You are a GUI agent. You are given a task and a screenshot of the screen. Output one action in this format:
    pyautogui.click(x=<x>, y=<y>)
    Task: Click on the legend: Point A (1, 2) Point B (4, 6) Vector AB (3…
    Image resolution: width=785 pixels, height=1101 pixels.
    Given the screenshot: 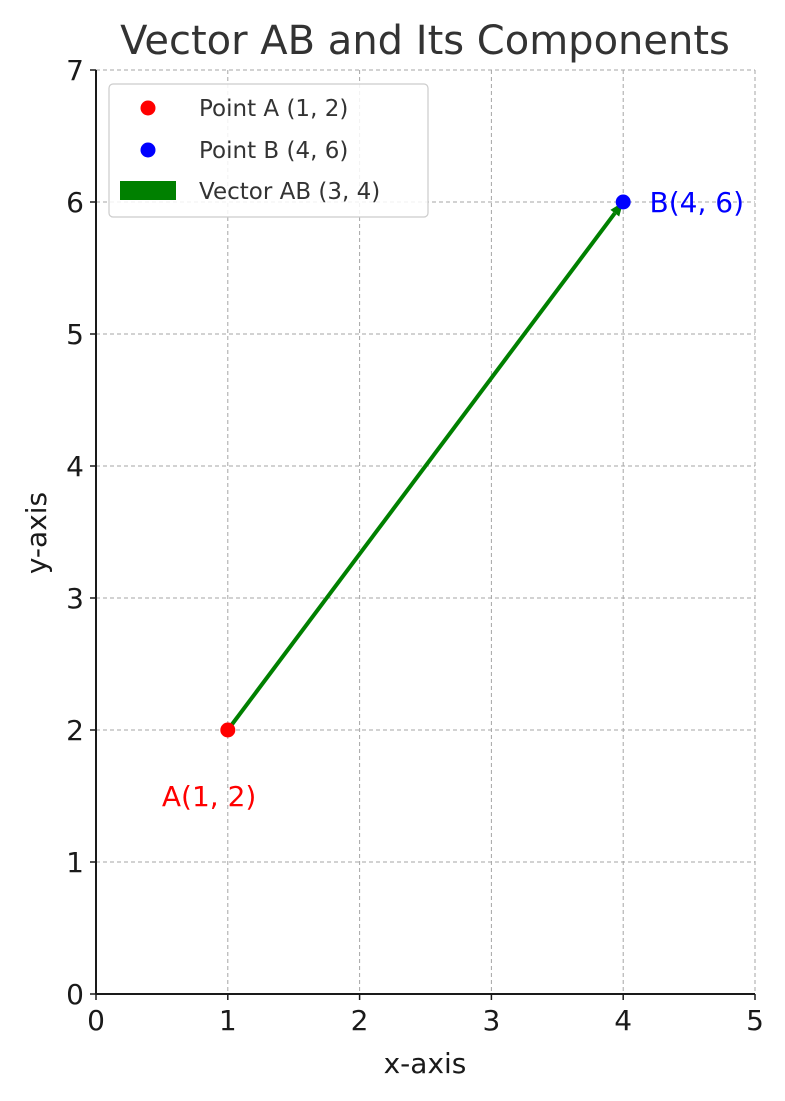 What is the action you would take?
    pyautogui.click(x=268, y=150)
    